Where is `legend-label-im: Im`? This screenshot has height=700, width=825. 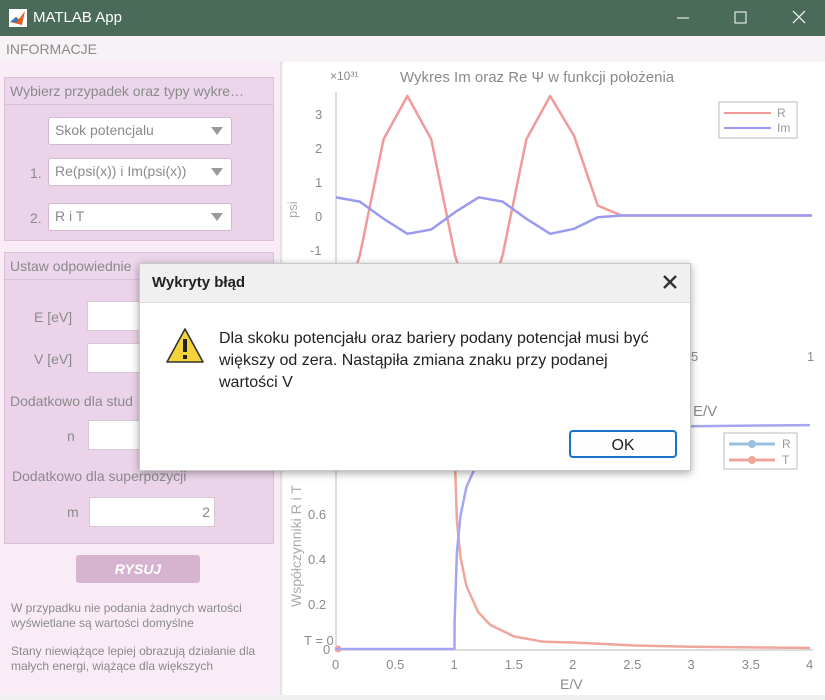 legend-label-im: Im is located at coordinates (783, 128).